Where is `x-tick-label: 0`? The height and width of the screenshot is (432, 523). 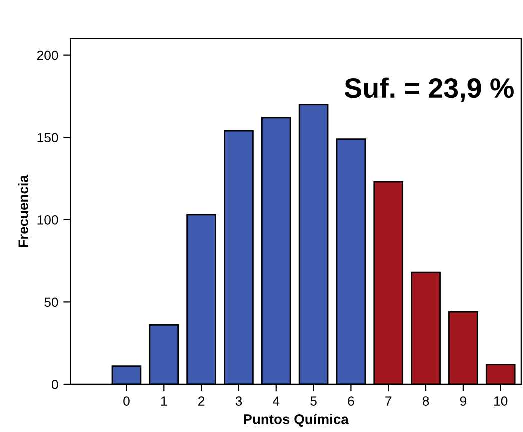
x-tick-label: 0 is located at coordinates (127, 401).